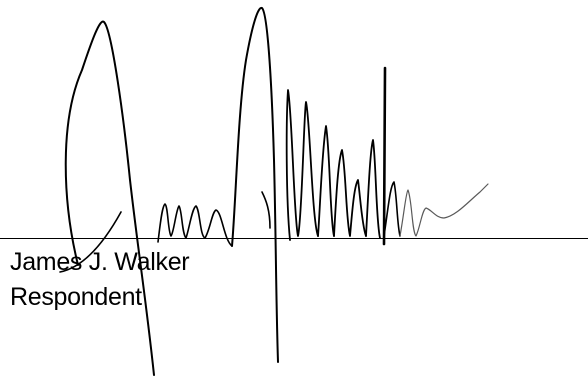 The width and height of the screenshot is (588, 380). What do you see at coordinates (76, 297) in the screenshot?
I see `signer-role: Respondent` at bounding box center [76, 297].